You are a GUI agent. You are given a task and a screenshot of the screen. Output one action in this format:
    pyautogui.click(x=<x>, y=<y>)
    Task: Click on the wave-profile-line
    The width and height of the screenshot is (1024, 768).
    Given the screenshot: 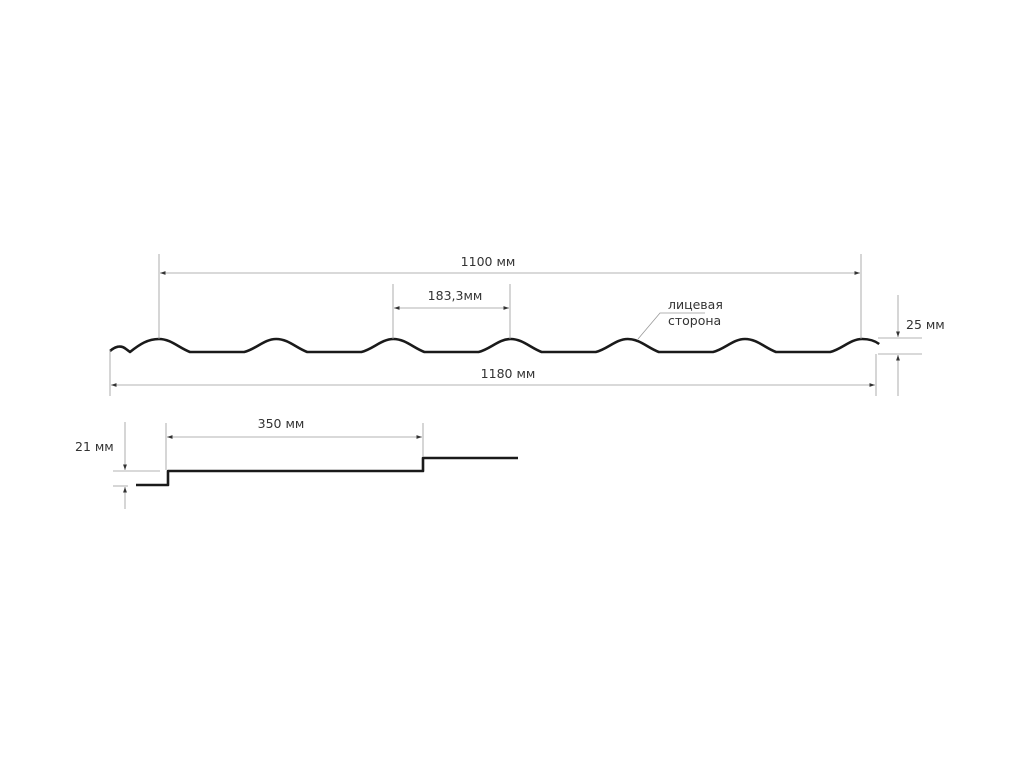 What is the action you would take?
    pyautogui.click(x=494, y=345)
    